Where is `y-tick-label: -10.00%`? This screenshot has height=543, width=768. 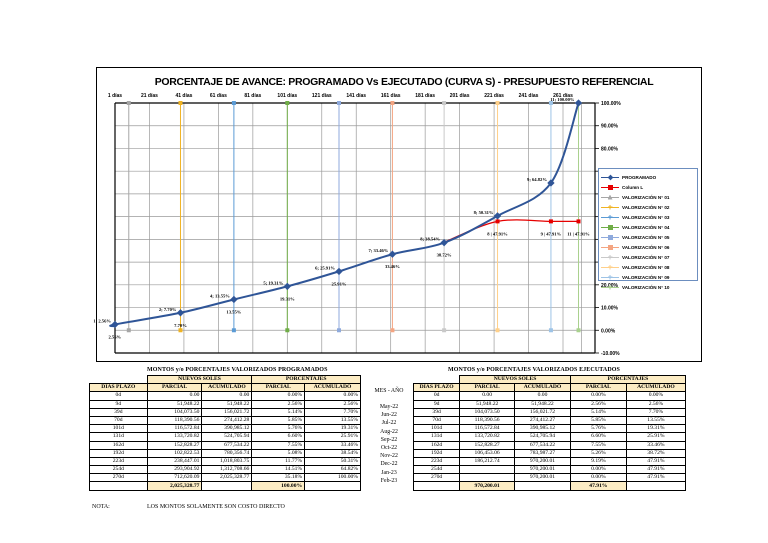
y-tick-label: -10.00% is located at coordinates (610, 354).